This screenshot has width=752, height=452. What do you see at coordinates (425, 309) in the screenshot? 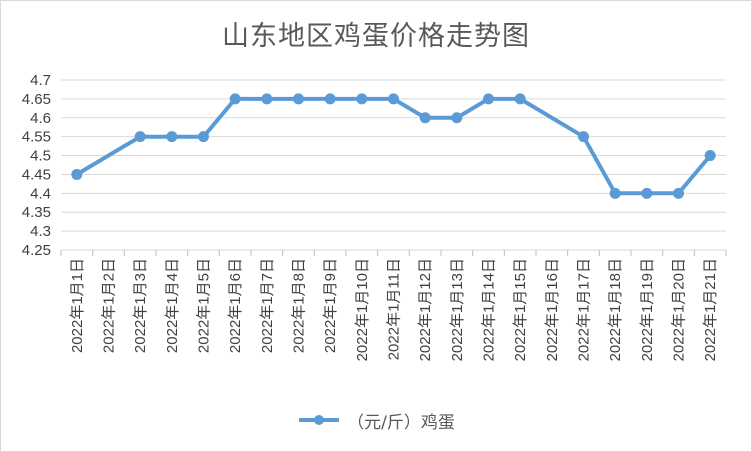
I see `x-tick-label: 2022年1月12日` at bounding box center [425, 309].